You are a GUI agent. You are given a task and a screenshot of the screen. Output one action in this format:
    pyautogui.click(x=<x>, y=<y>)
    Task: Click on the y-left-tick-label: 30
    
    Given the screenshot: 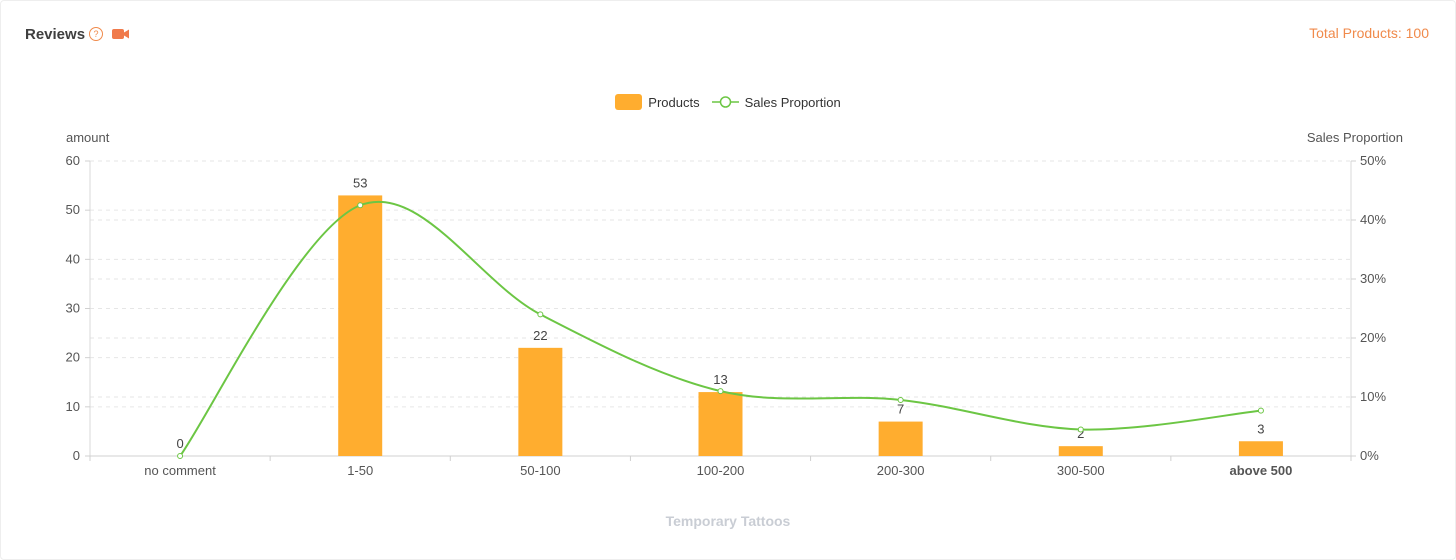 What is the action you would take?
    pyautogui.click(x=73, y=308)
    